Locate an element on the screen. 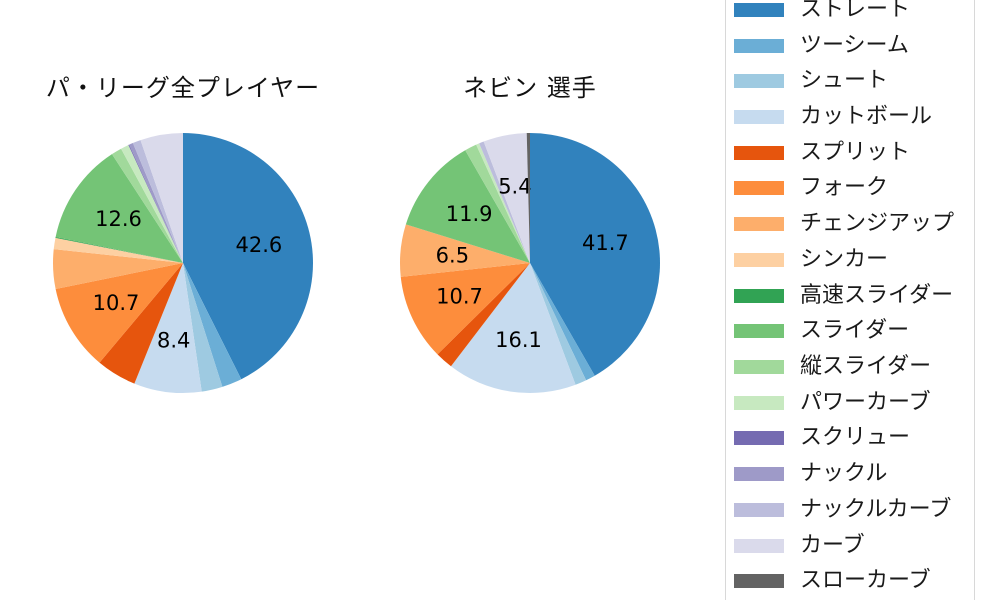 This screenshot has height=600, width=1000. legend-item: パワーカーブ is located at coordinates (854, 403).